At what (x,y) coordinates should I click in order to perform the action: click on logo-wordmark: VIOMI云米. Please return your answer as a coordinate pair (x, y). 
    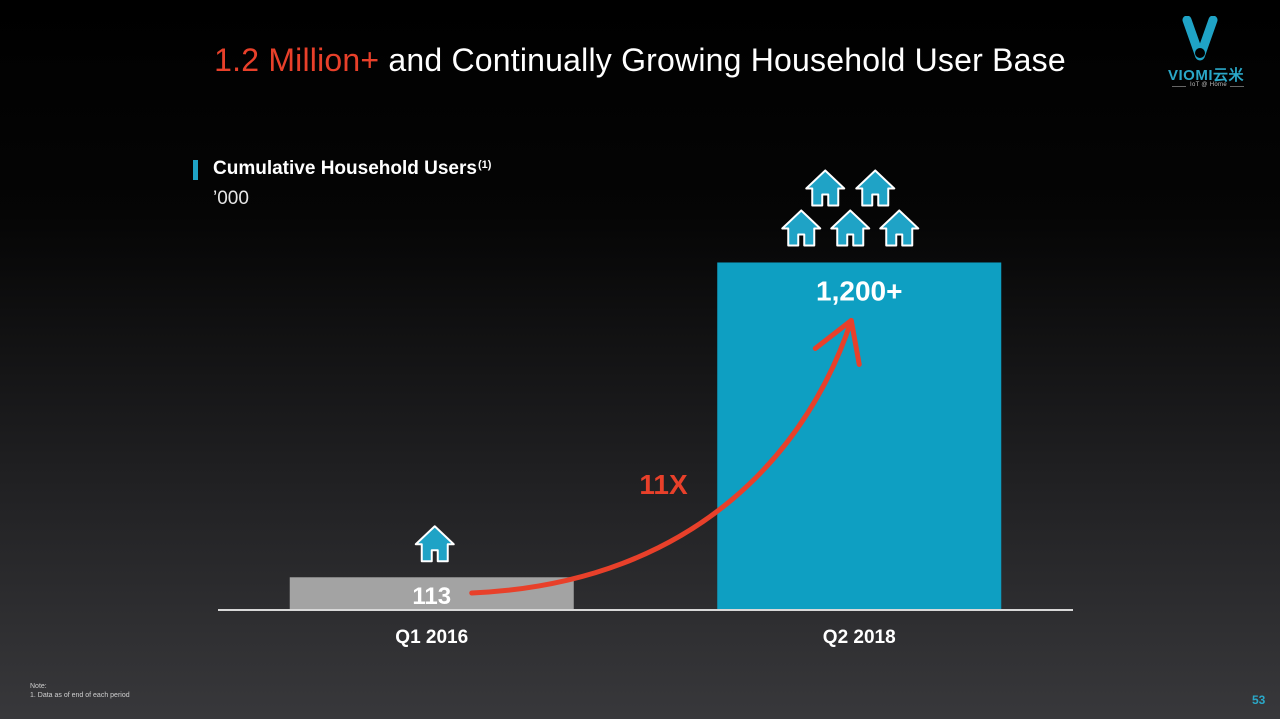
    Looking at the image, I should click on (1206, 75).